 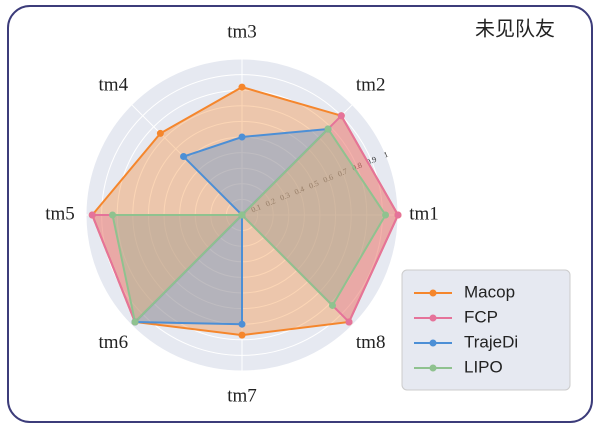 I want to click on legend-label: TrajeDi, so click(x=491, y=341).